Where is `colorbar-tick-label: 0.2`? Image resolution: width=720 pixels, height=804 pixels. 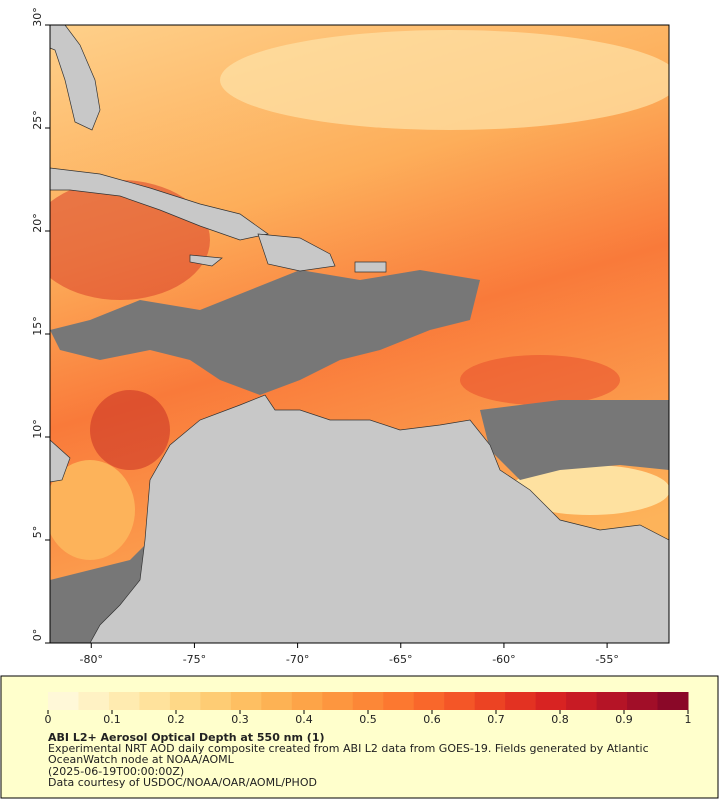 colorbar-tick-label: 0.2 is located at coordinates (176, 719).